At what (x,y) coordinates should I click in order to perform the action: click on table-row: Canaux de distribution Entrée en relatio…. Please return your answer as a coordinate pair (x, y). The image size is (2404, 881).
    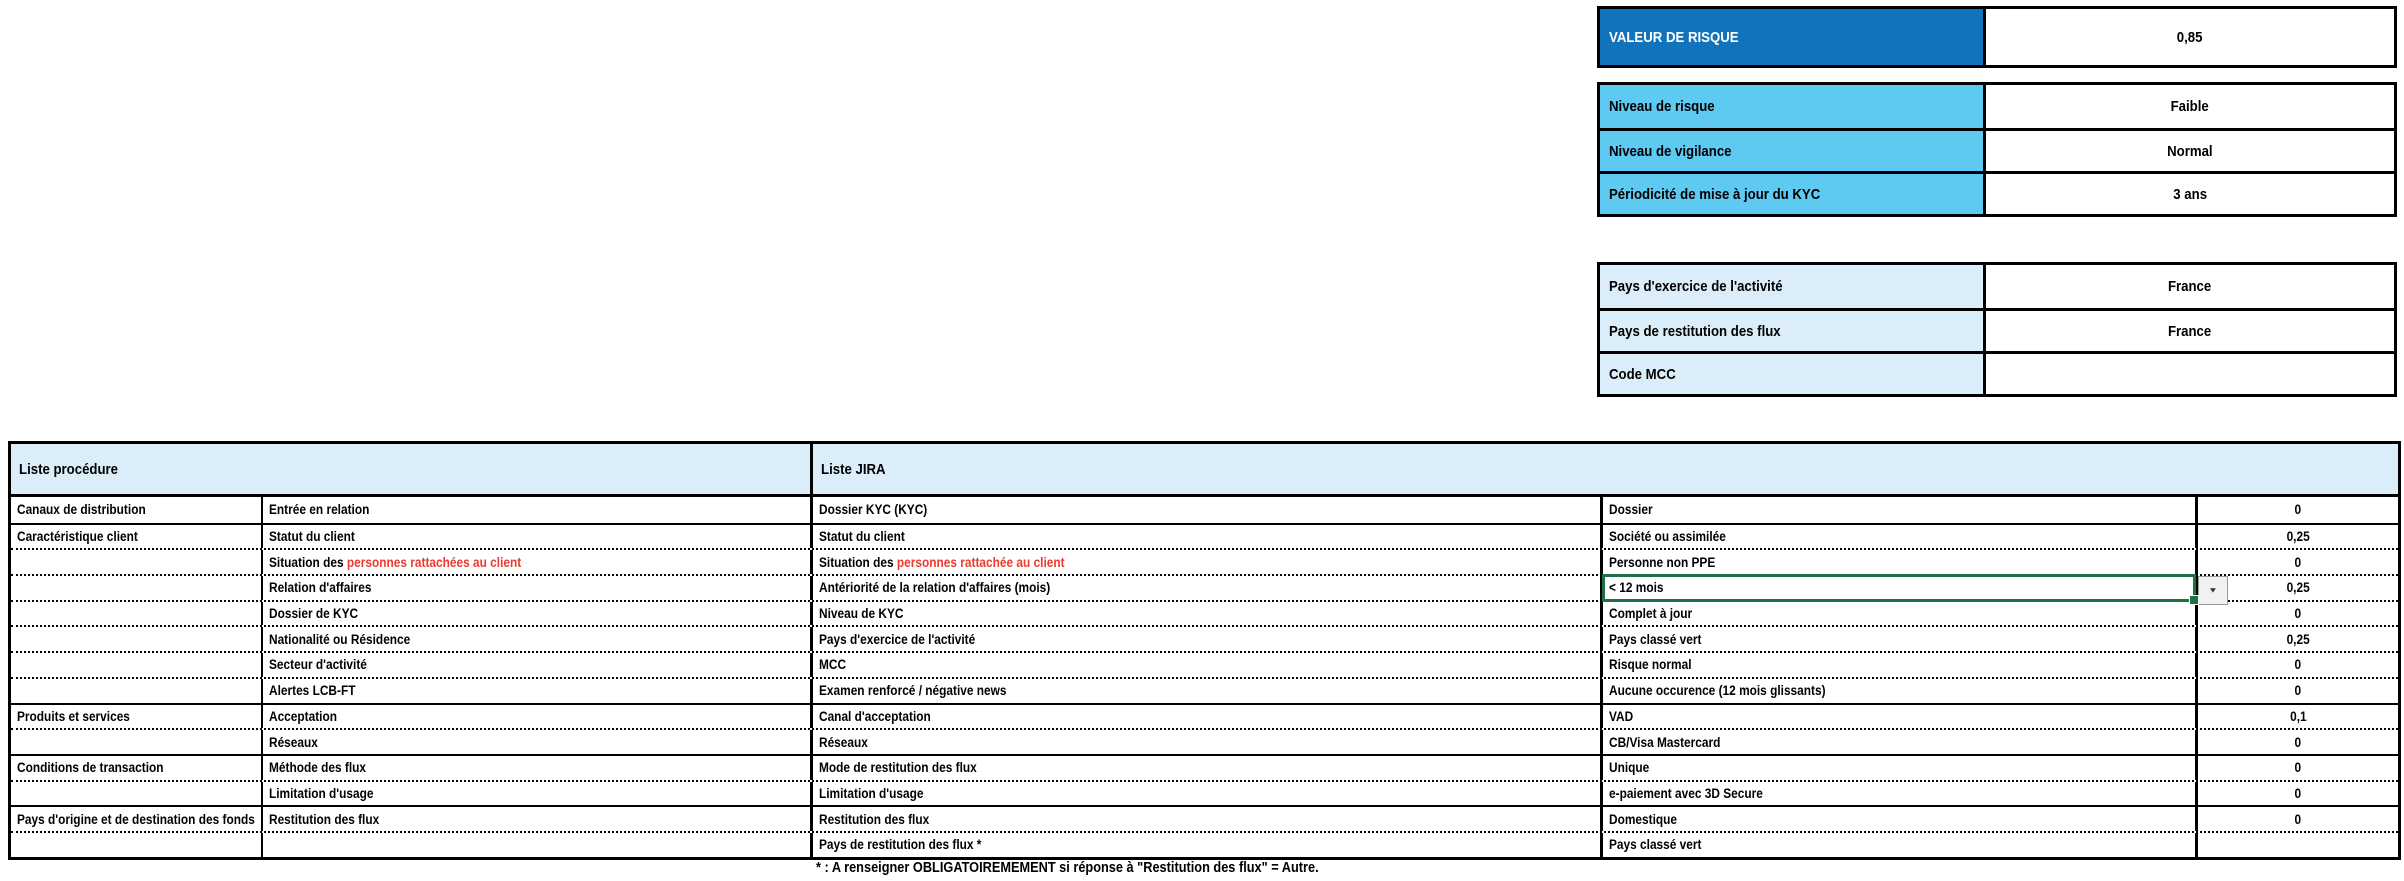
    Looking at the image, I should click on (1204, 510).